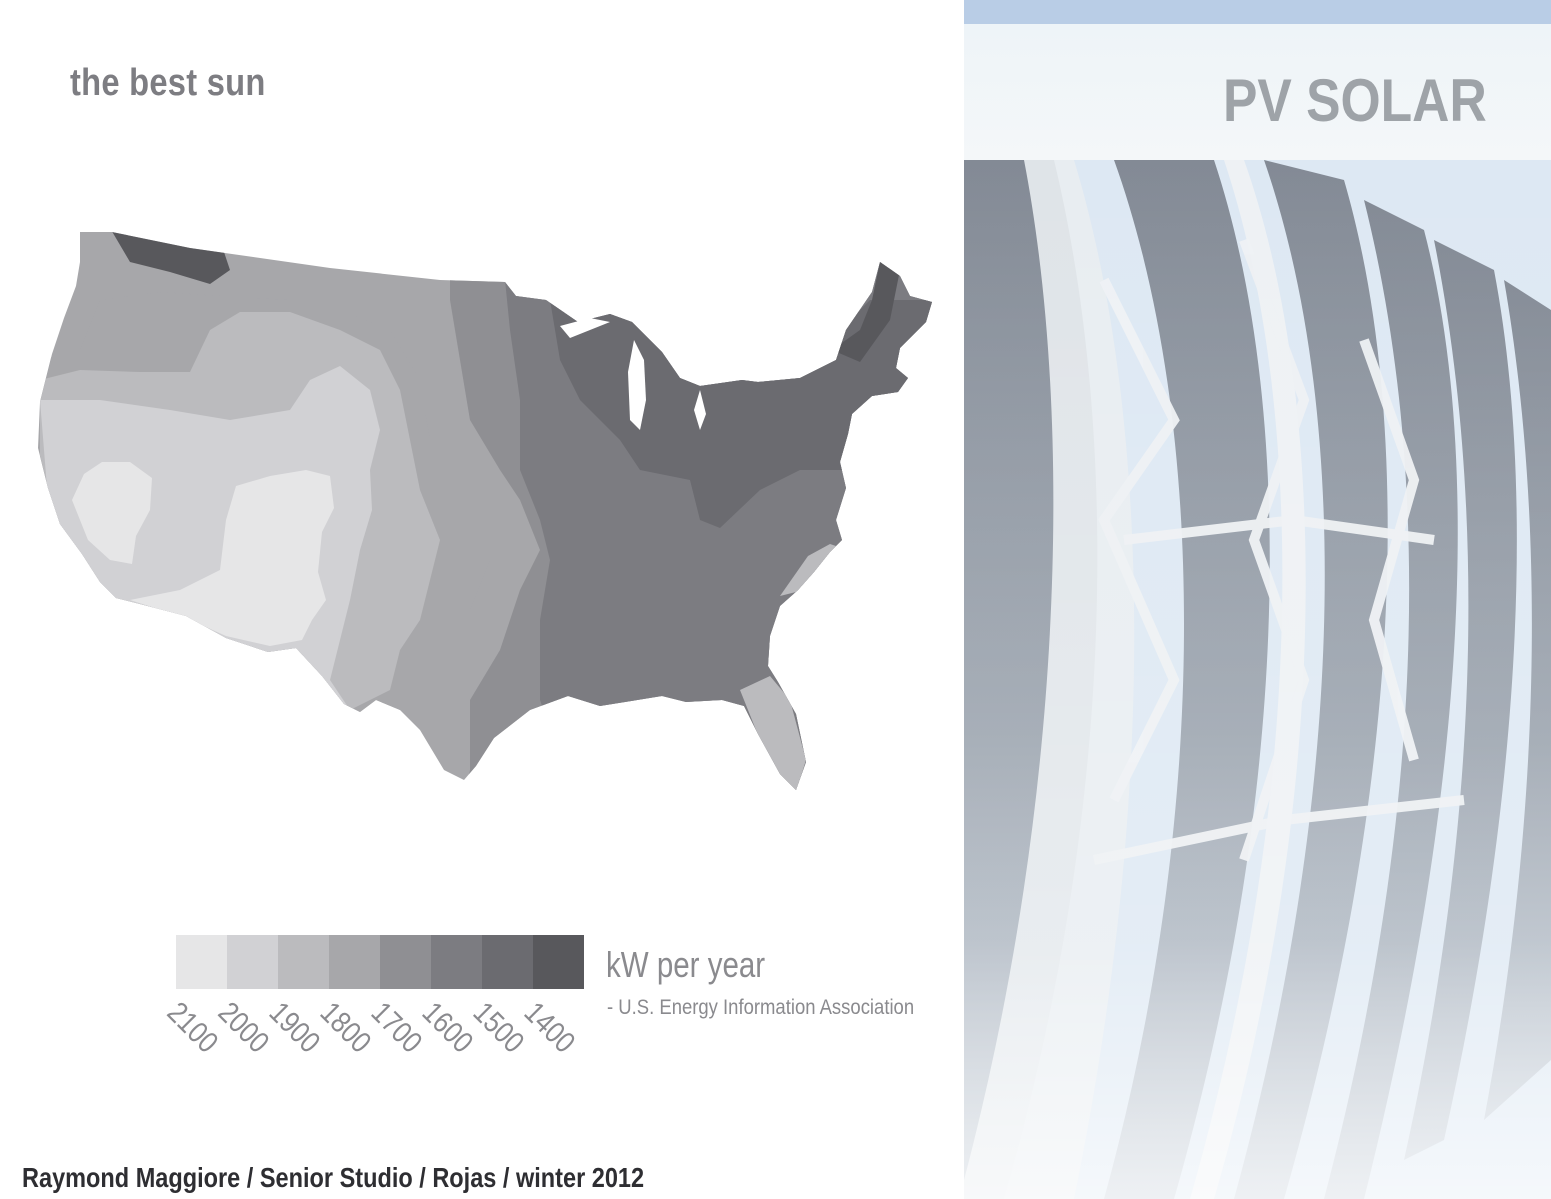 This screenshot has height=1199, width=1551. I want to click on legend-label-2100: 2100, so click(192, 1028).